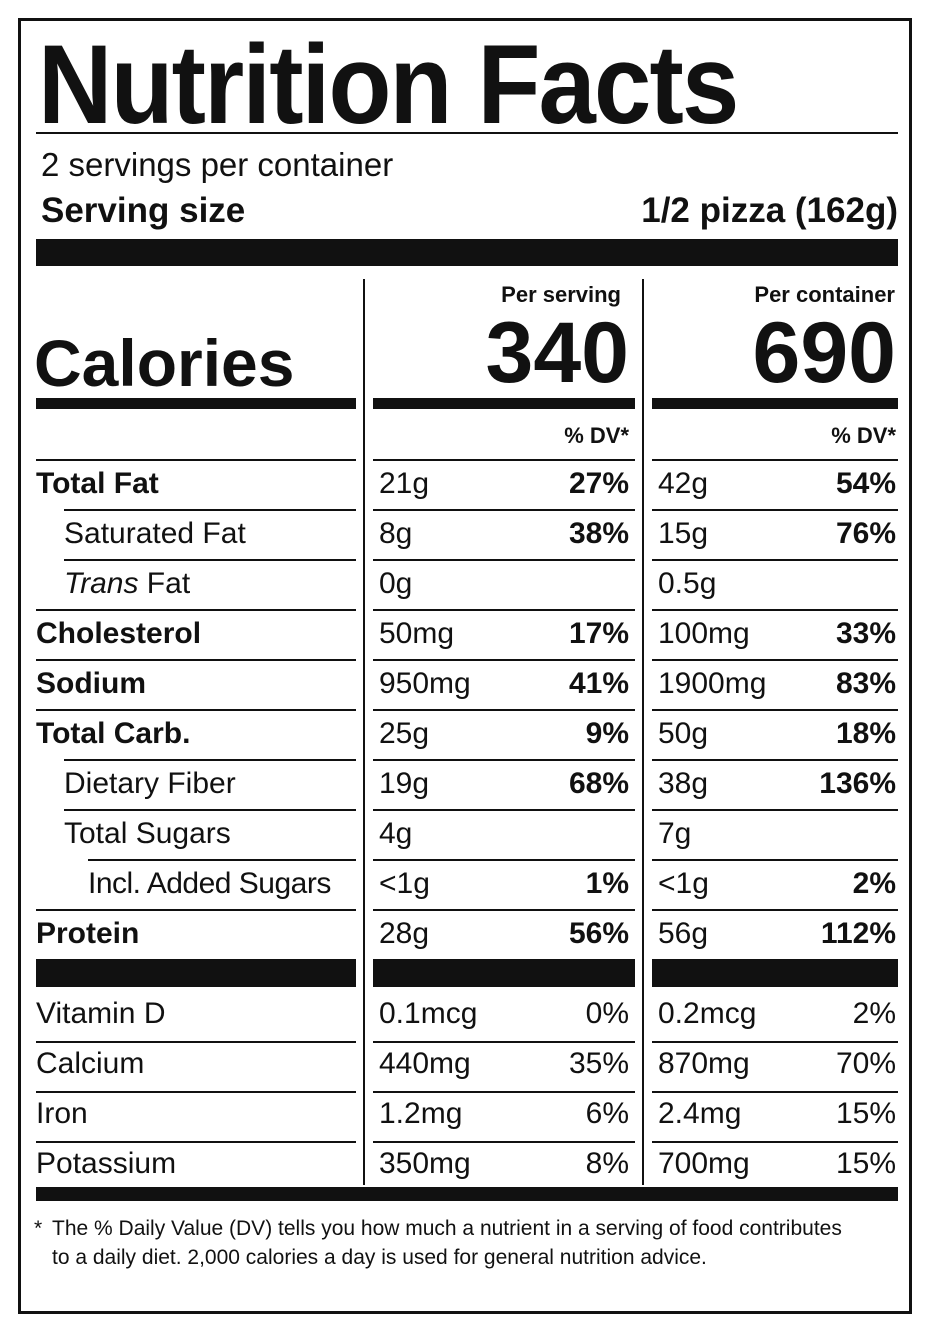 This screenshot has height=1331, width=930. I want to click on nutrient-name: Incl. Added Sugars, so click(209, 883).